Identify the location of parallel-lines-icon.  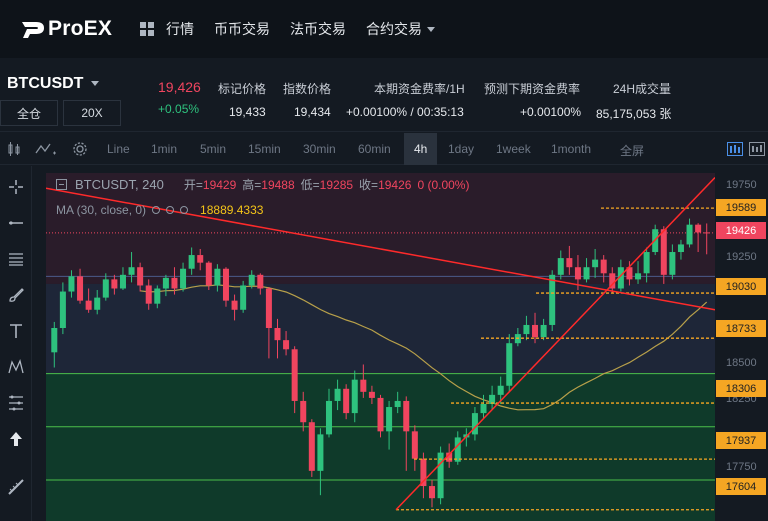
(16, 259).